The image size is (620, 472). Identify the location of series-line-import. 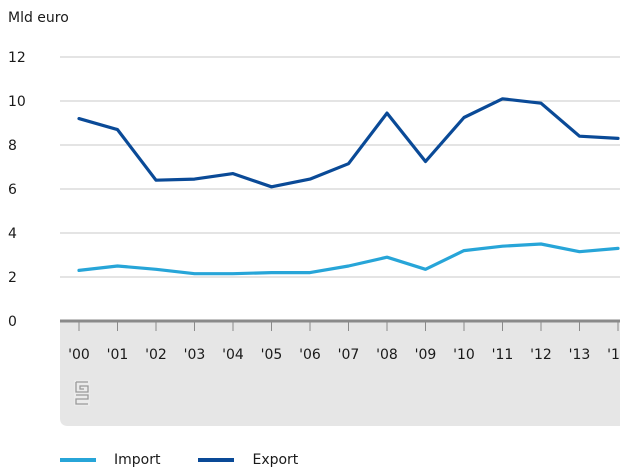
(348, 259).